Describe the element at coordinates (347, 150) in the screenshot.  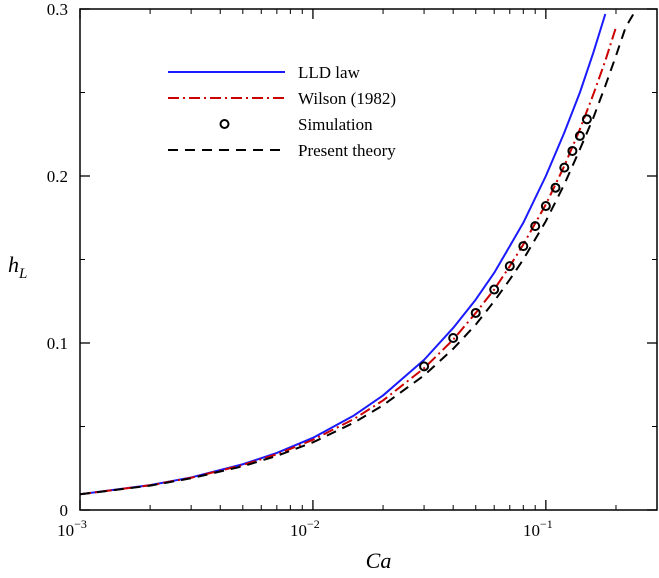
I see `legend-label: Present theory` at that location.